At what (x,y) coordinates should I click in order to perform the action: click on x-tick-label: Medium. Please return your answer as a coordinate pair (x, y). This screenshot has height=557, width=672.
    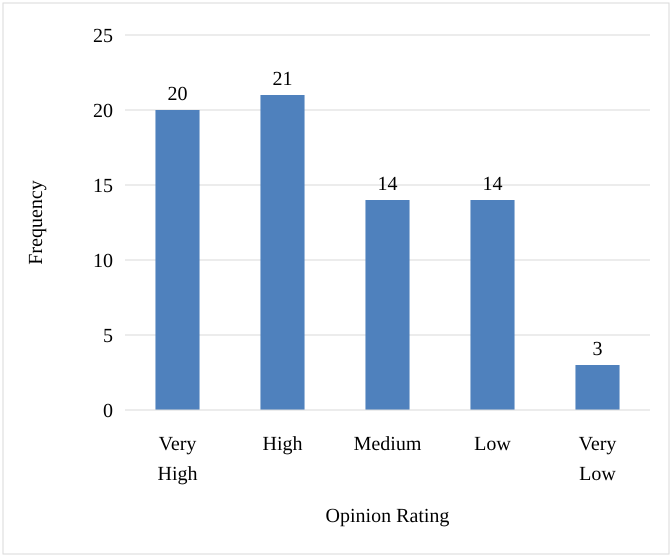
    Looking at the image, I should click on (388, 444).